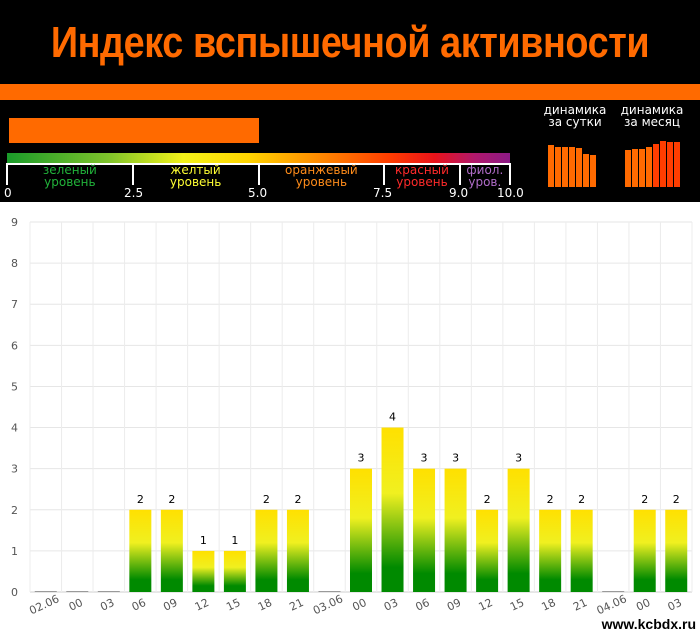 The image size is (700, 635). Describe the element at coordinates (383, 193) in the screenshot. I see `scale-number: 7.5` at that location.